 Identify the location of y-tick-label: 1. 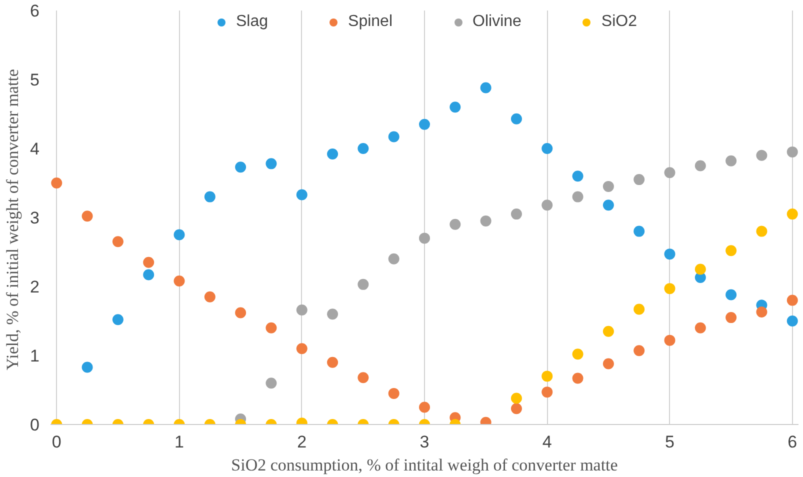
(35, 356).